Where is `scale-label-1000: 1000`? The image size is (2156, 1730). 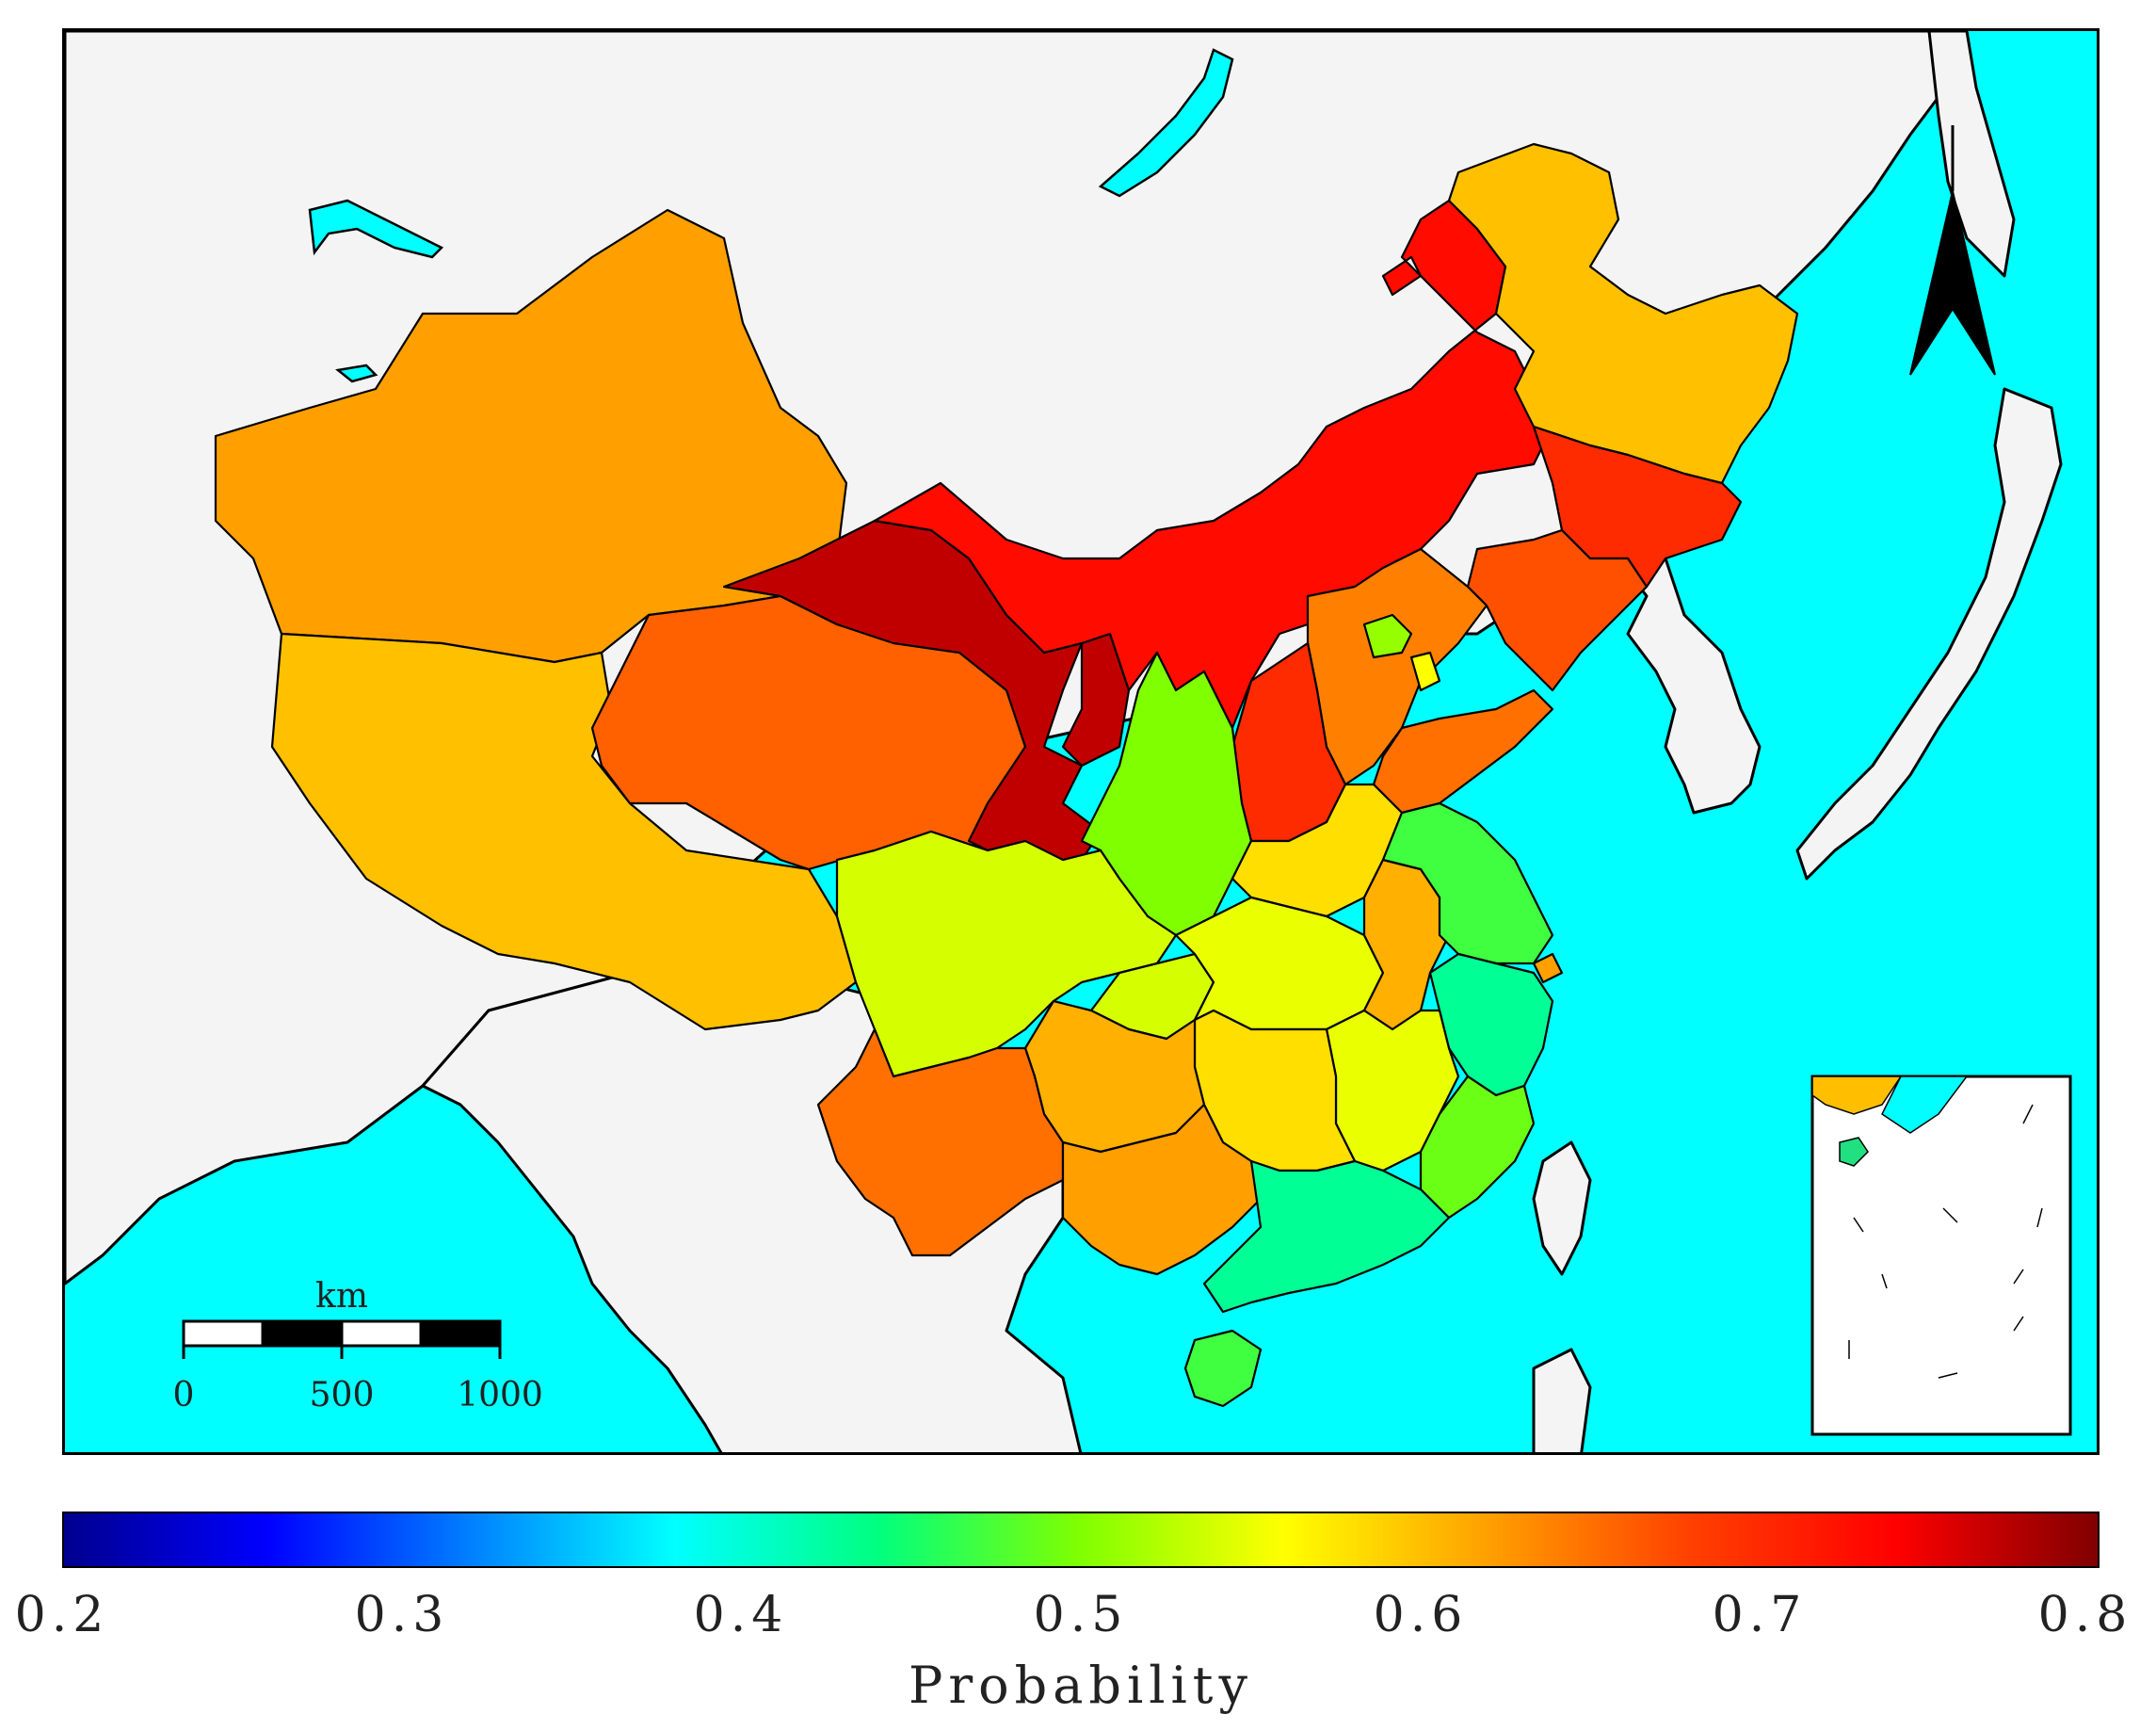
scale-label-1000: 1000 is located at coordinates (500, 1395).